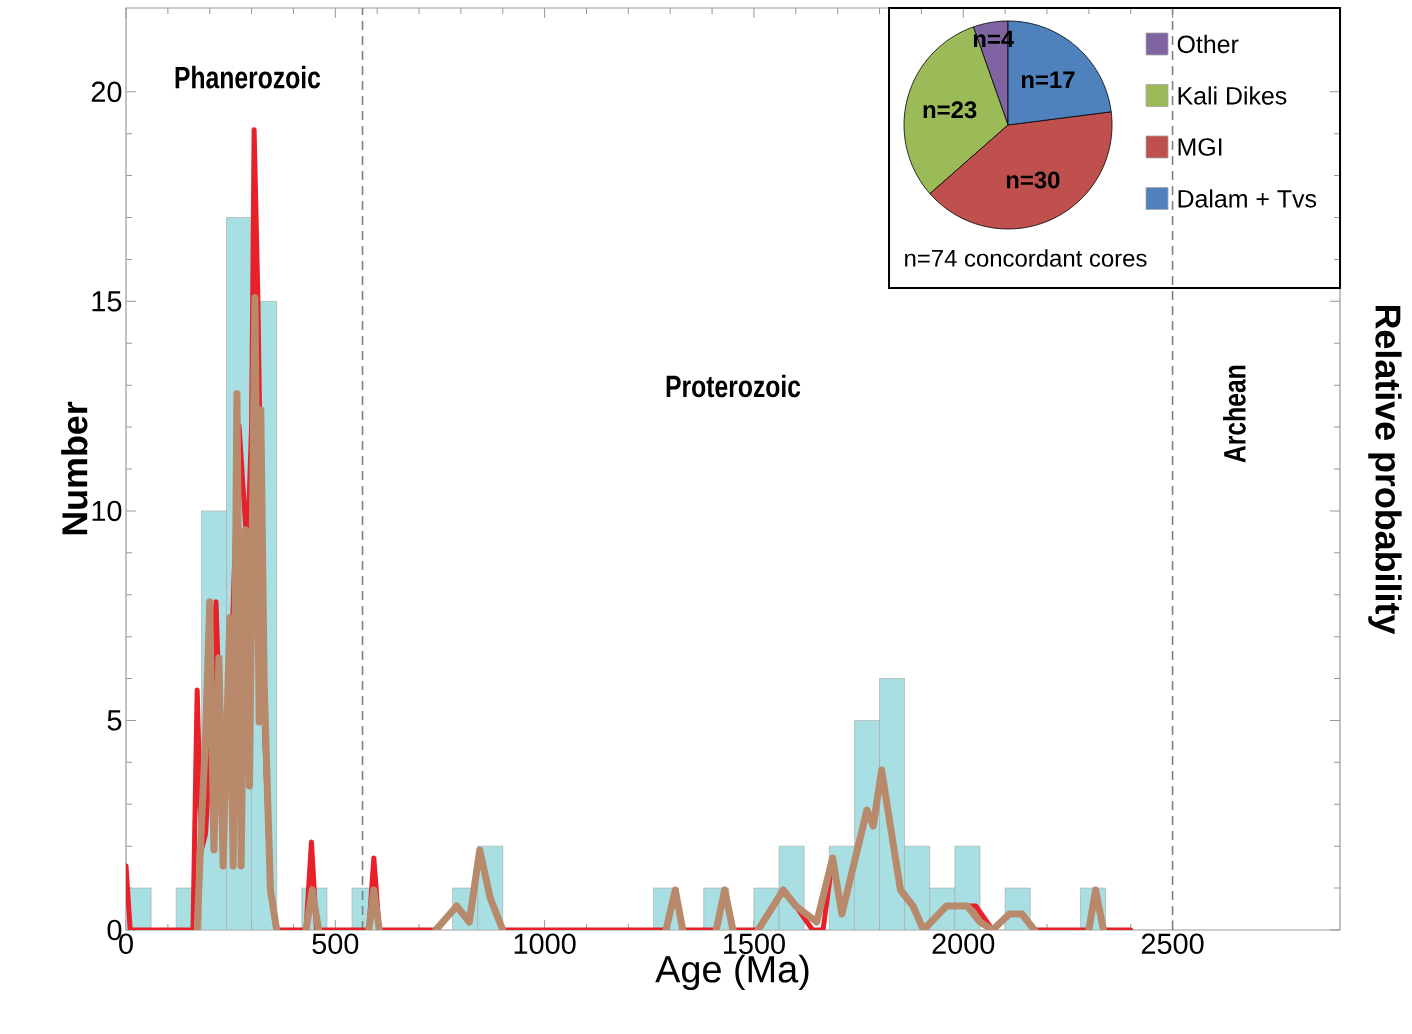 This screenshot has height=1034, width=1412. Describe the element at coordinates (107, 511) in the screenshot. I see `y-tick-label: 10` at that location.